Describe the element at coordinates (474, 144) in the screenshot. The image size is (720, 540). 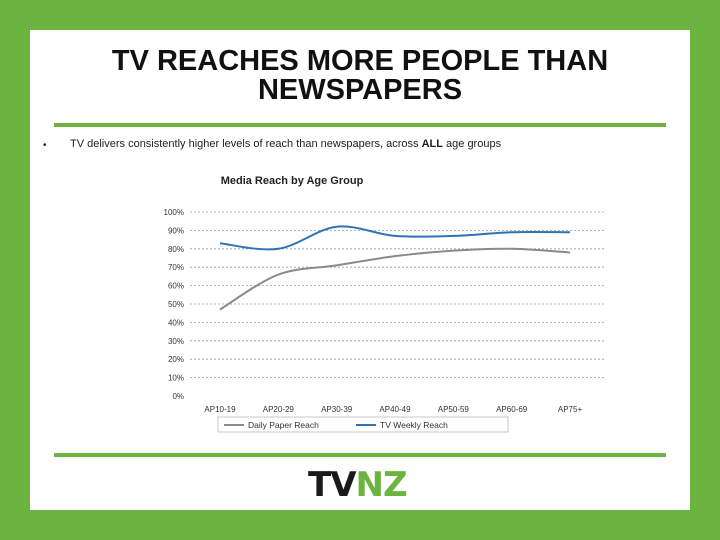
I see `bullet-suffix: age groups` at that location.